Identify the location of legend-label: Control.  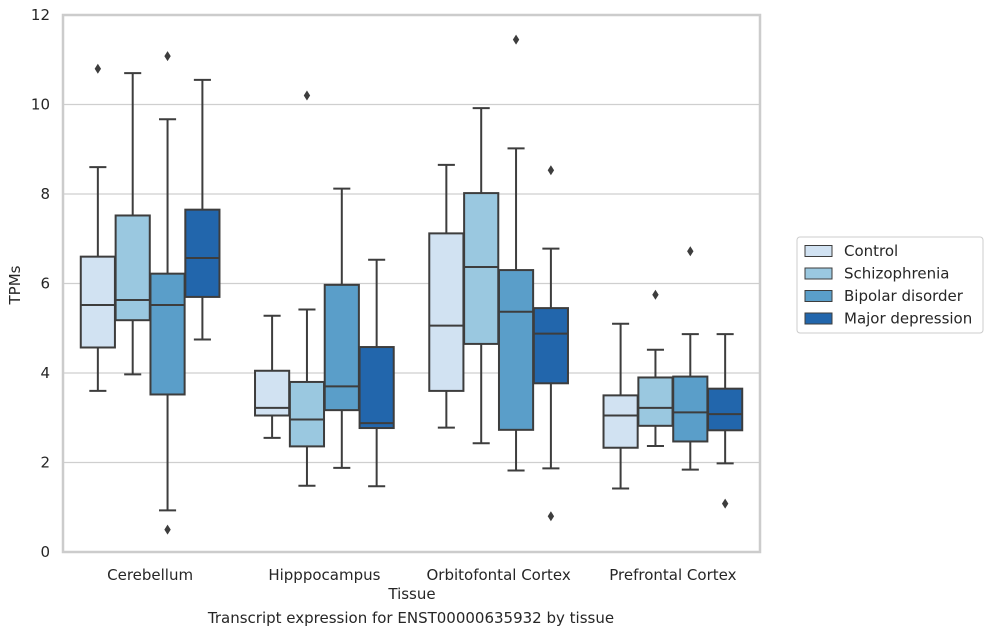
(871, 251).